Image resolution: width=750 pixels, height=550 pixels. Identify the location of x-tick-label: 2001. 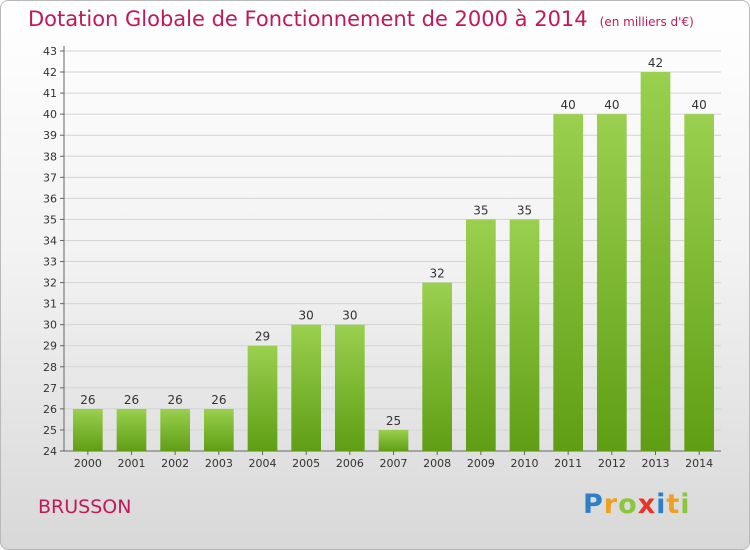
(132, 463).